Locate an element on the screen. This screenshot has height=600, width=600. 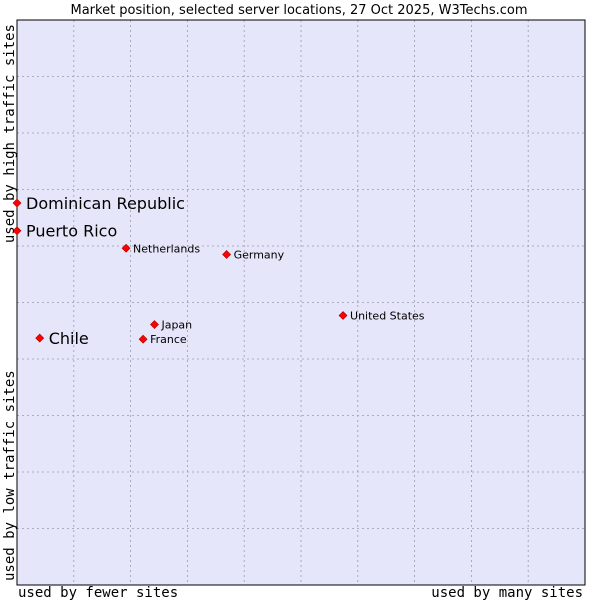
data-point-netherlands: Netherlands is located at coordinates (160, 248).